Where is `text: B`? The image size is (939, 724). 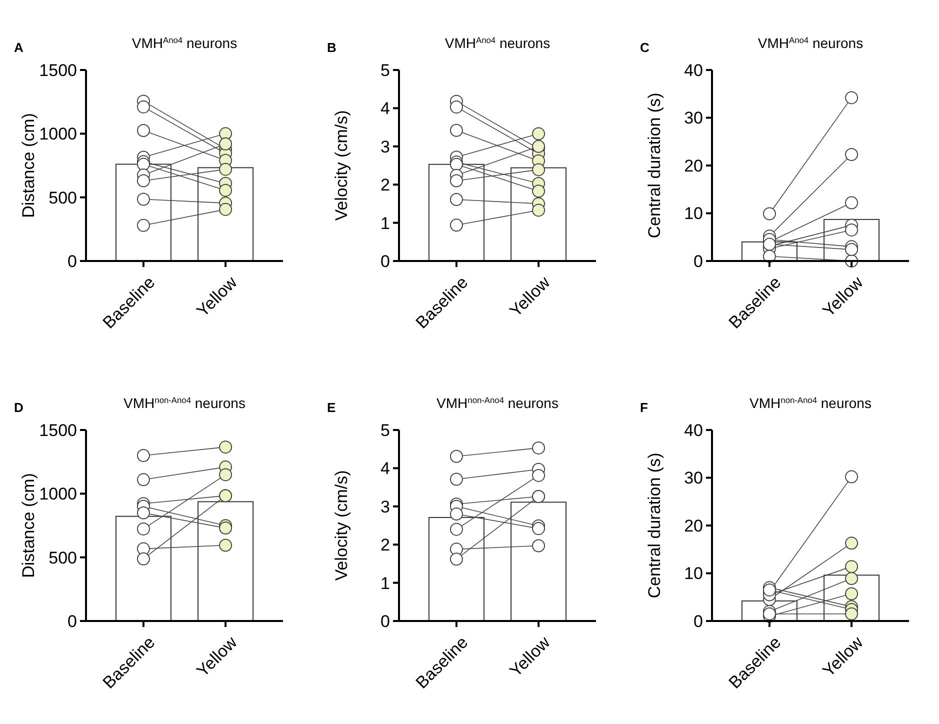
text: B is located at coordinates (331, 47).